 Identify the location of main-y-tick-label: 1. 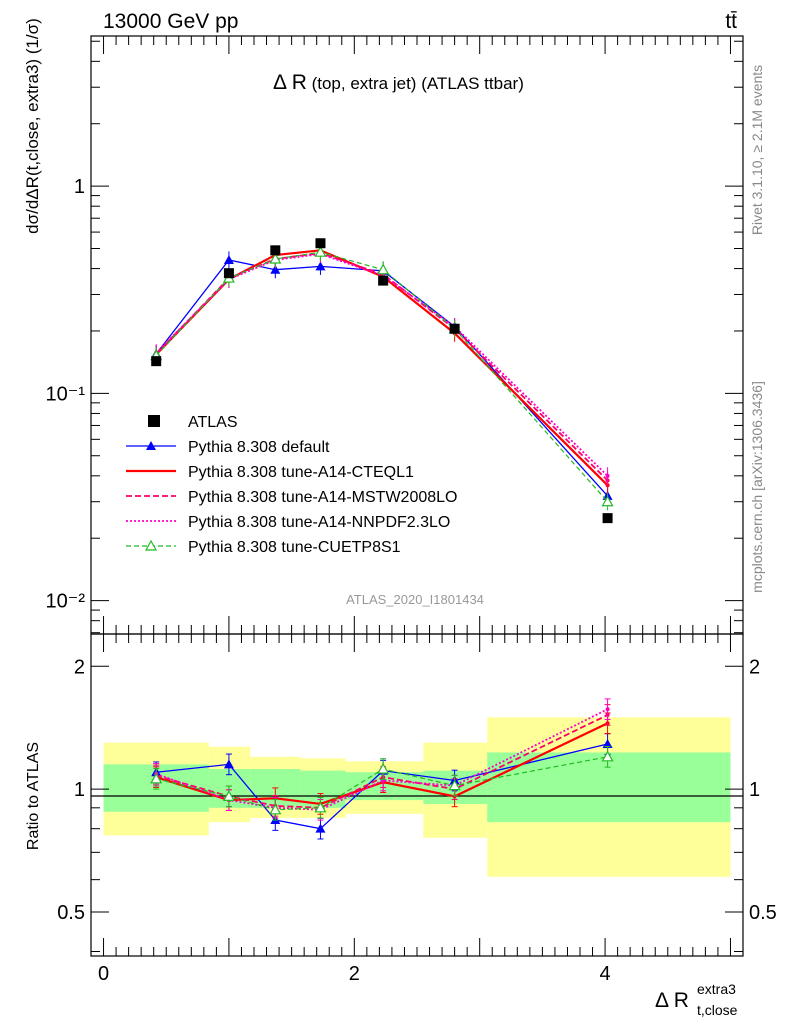
(79, 187).